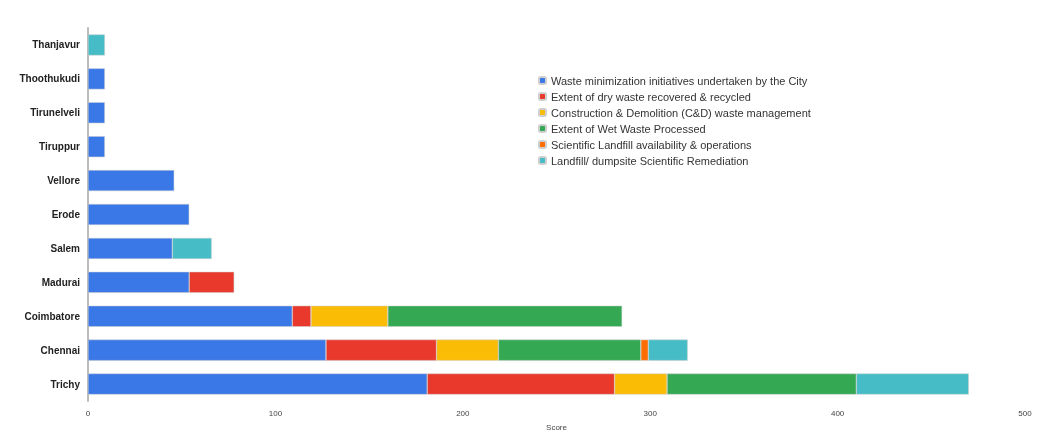  I want to click on x-axis-title: Score, so click(557, 427).